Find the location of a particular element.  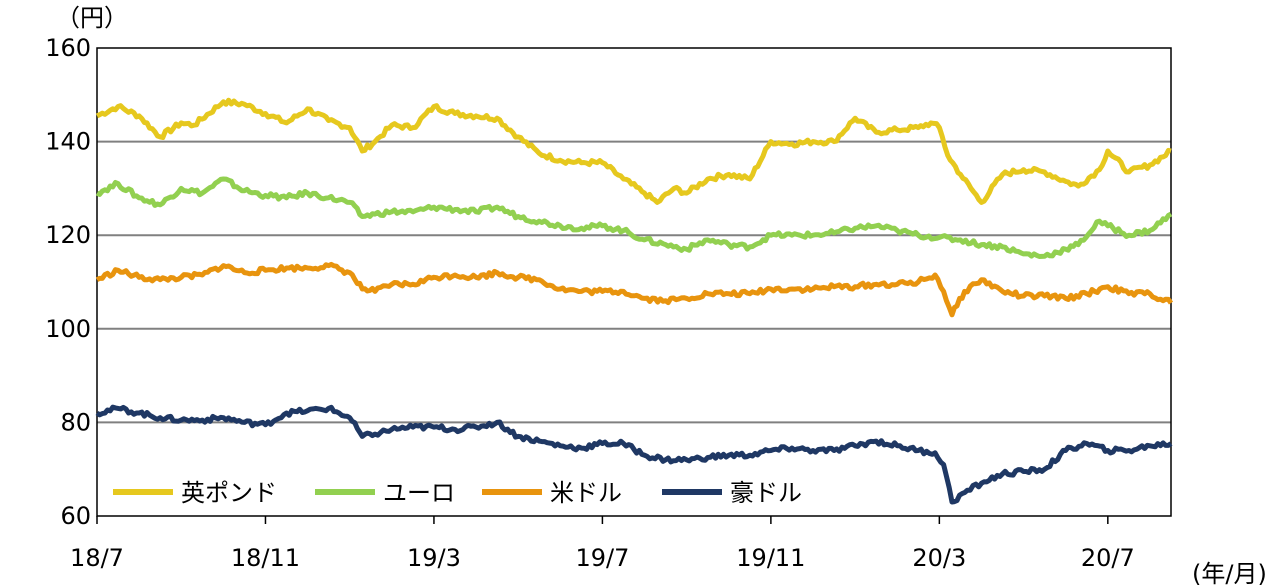

y-axis-tick-labels: 60 80 100 120 140 160 is located at coordinates (68, 282).